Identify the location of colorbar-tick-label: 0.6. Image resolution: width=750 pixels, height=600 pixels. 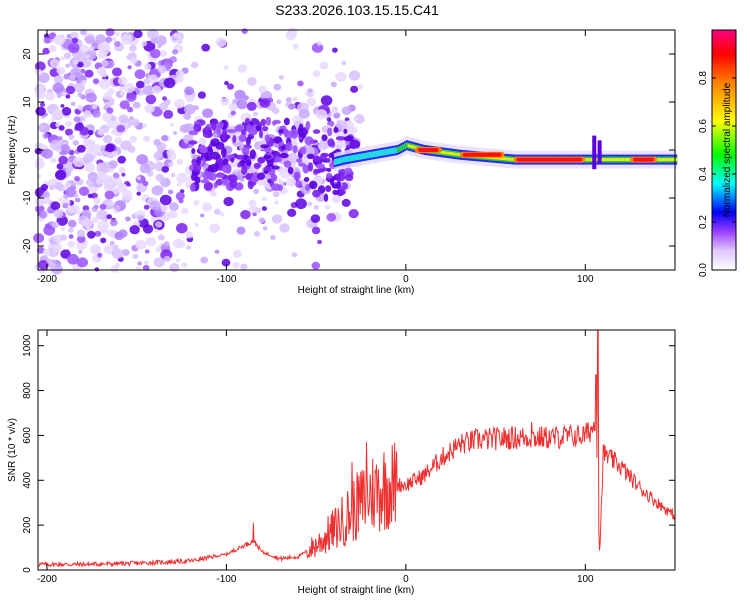
(703, 126).